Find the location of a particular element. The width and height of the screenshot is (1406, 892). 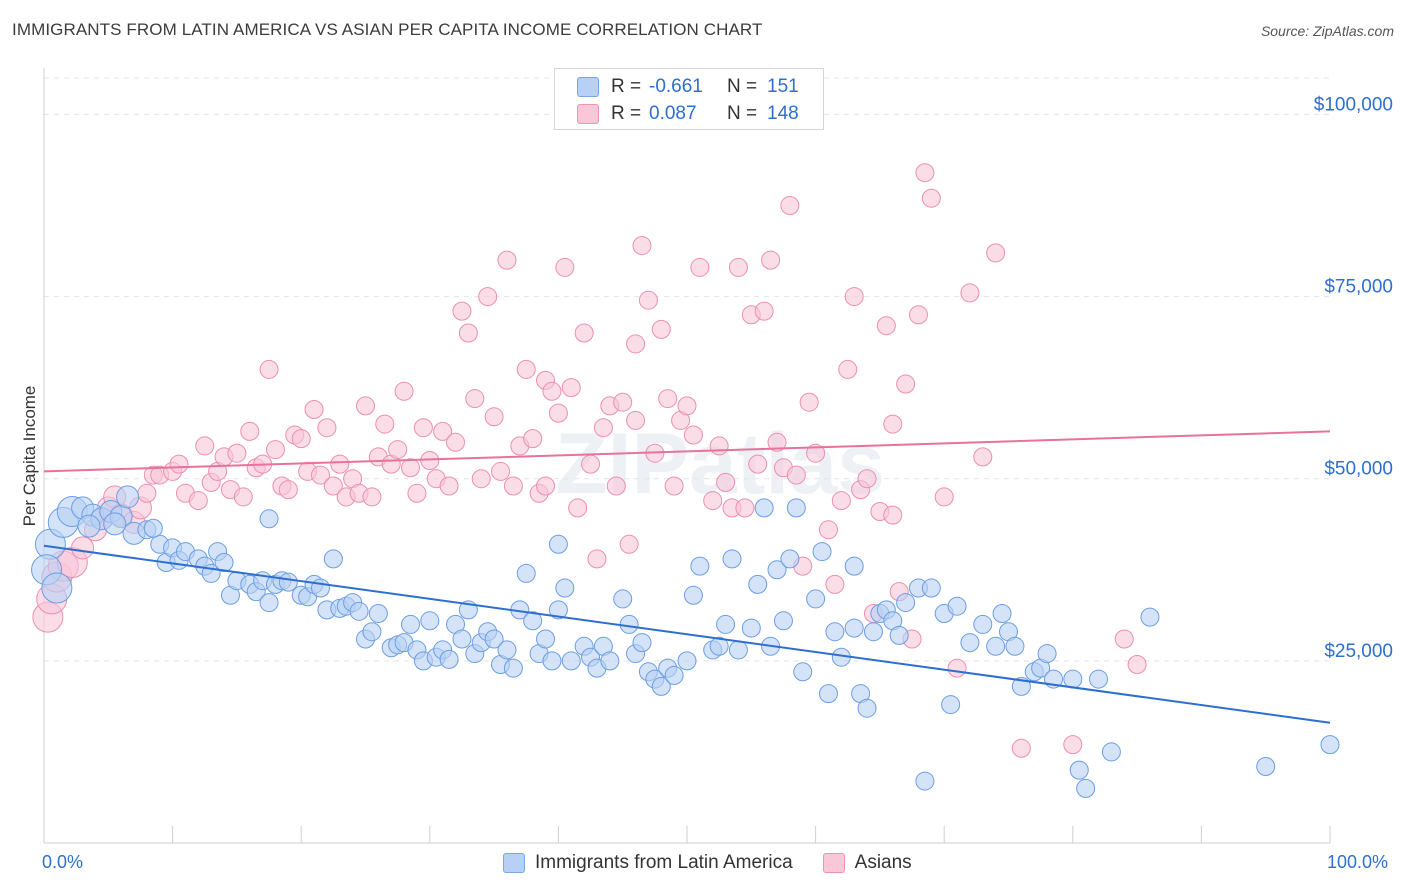

series-legend-asians: Asians is located at coordinates (867, 863).